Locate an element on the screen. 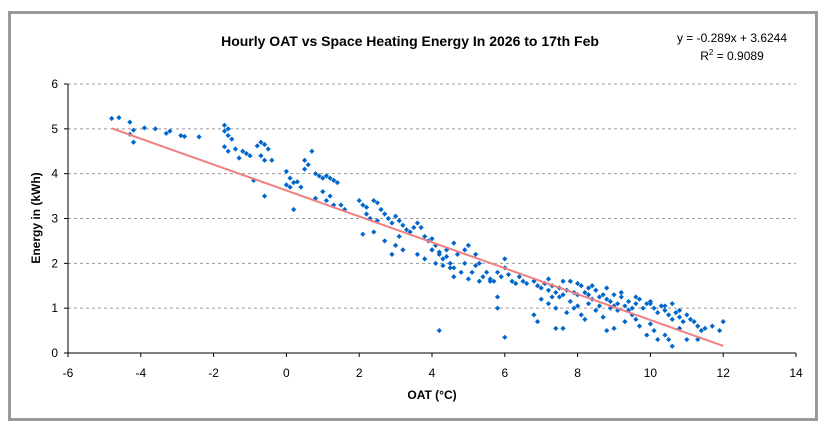  r-squared-label: R2 = 0.9089 is located at coordinates (732, 55).